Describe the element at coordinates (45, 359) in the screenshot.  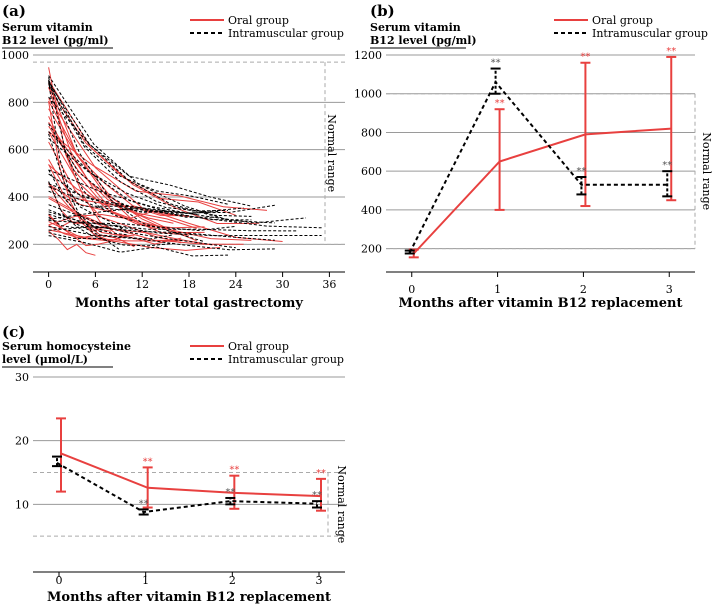
I see `y-axis-label-line2: level (μmol/L)` at that location.